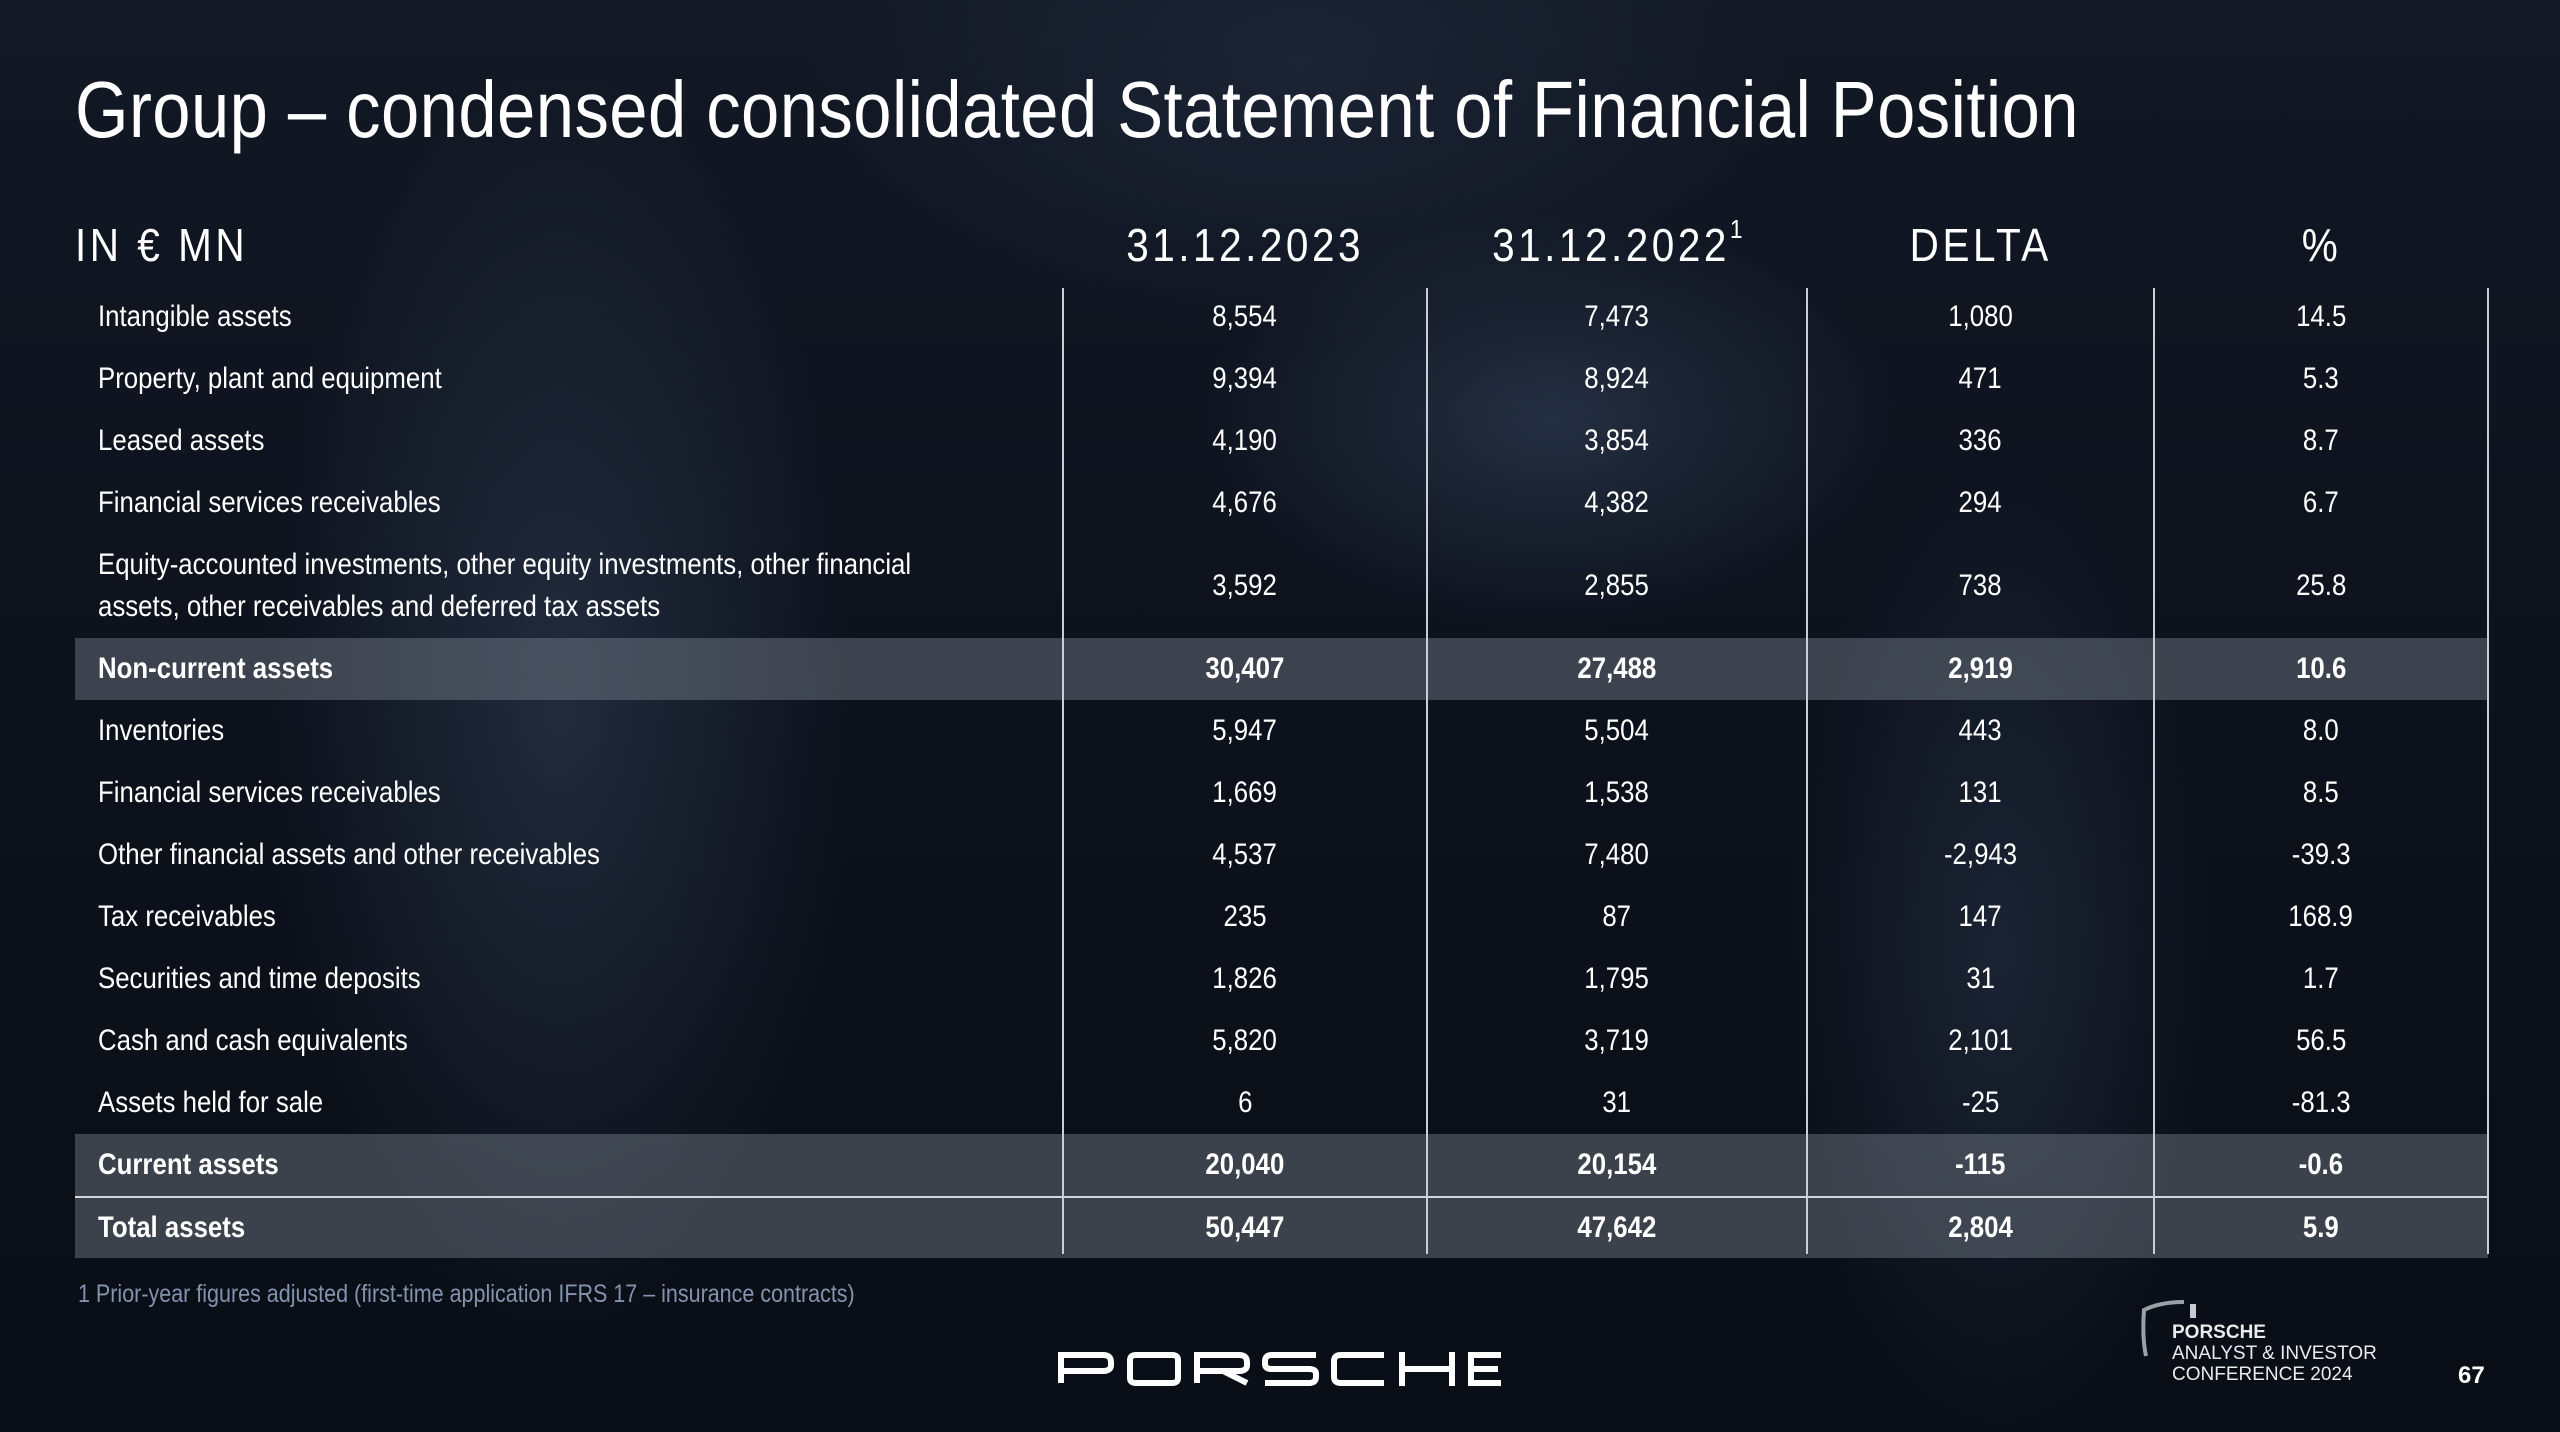 The height and width of the screenshot is (1432, 2560). What do you see at coordinates (187, 916) in the screenshot?
I see `row-label-text: Tax receivables` at bounding box center [187, 916].